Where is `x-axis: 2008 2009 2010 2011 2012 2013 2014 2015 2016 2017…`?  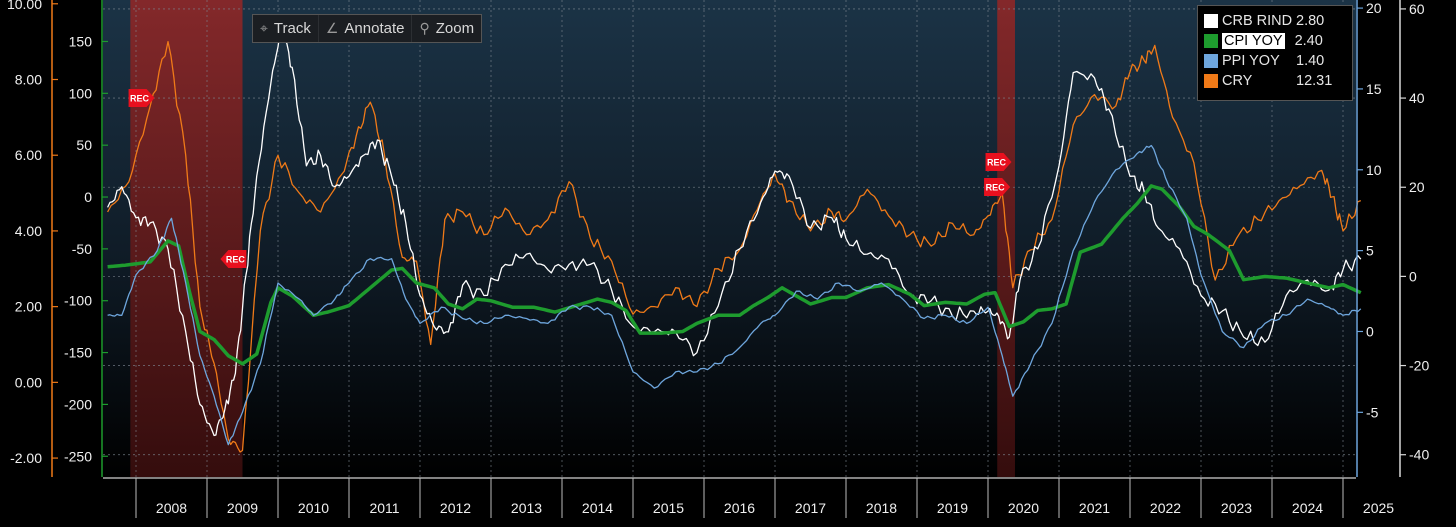
x-axis: 2008 2009 2010 2011 2012 2013 2014 2015 2016 2017… is located at coordinates (748, 497).